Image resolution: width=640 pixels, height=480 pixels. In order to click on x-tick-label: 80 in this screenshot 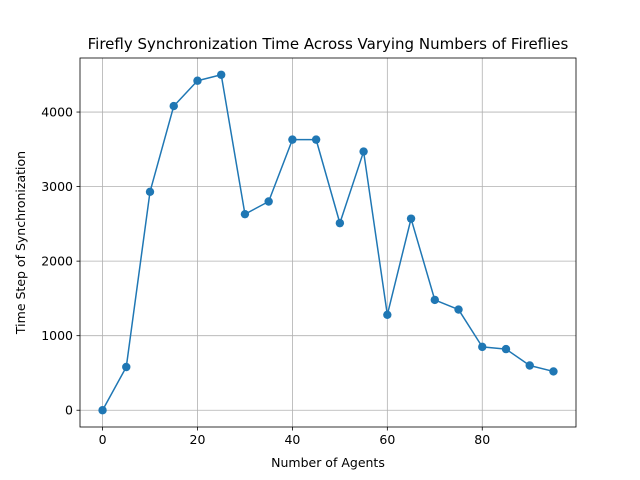, I will do `click(482, 439)`.